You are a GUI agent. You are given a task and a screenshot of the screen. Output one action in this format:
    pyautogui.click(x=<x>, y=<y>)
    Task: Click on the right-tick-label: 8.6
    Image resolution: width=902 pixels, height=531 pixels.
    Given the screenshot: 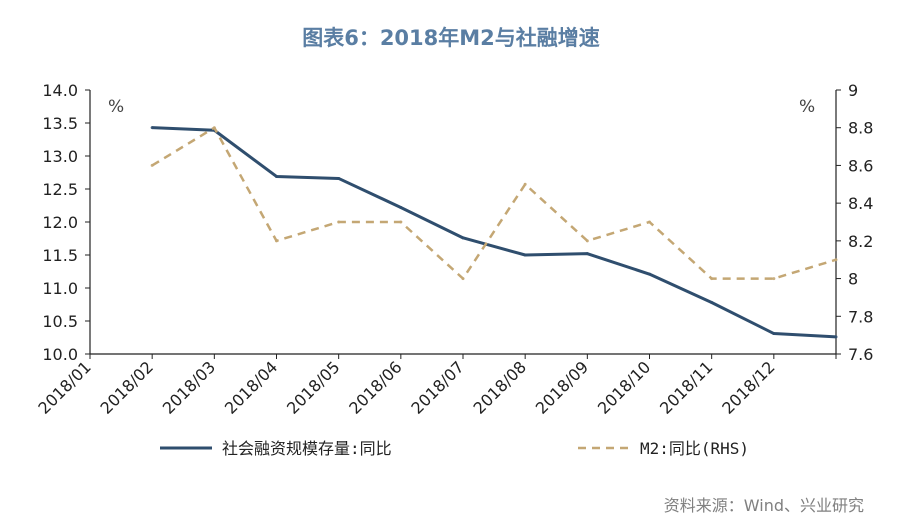 What is the action you would take?
    pyautogui.click(x=860, y=165)
    